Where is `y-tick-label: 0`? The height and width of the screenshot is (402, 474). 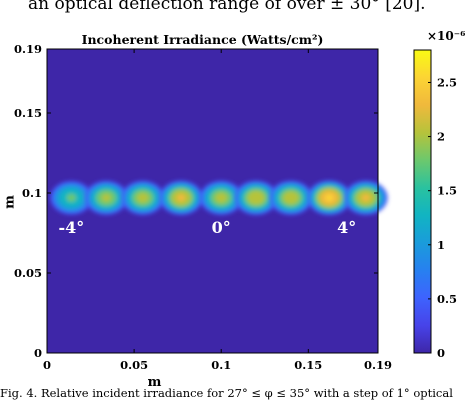 y-tick-label: 0 is located at coordinates (38, 353).